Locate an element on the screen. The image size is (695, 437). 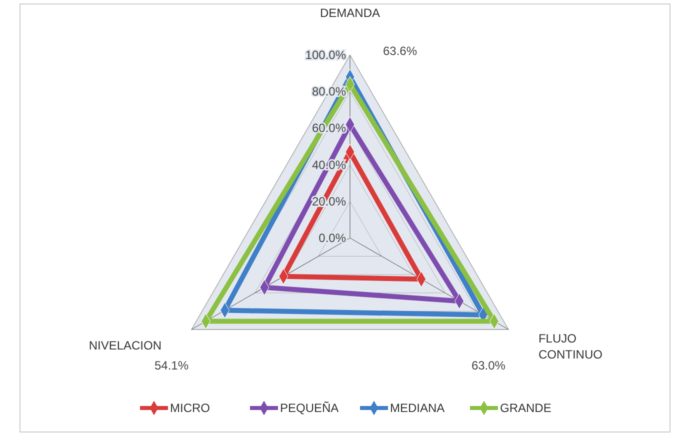
y-tick-label: 100.0% is located at coordinates (325, 55).